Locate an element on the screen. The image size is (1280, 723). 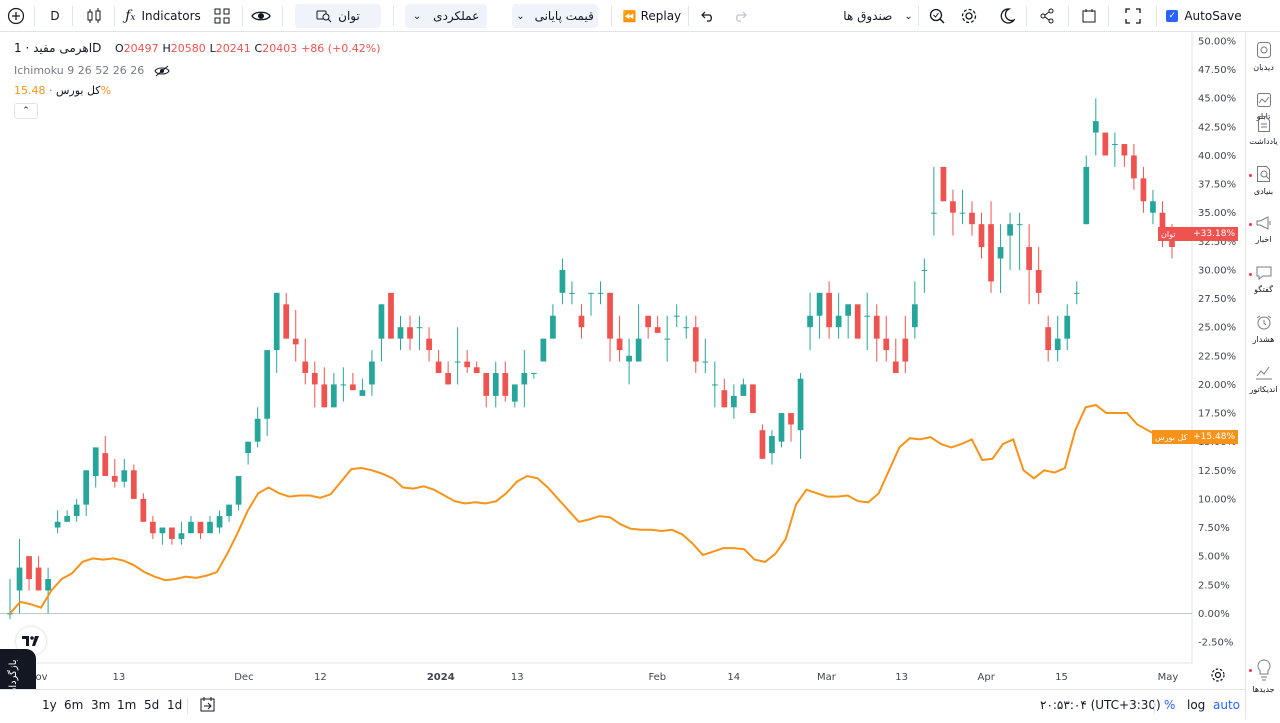
candles-icon is located at coordinates (94, 16).